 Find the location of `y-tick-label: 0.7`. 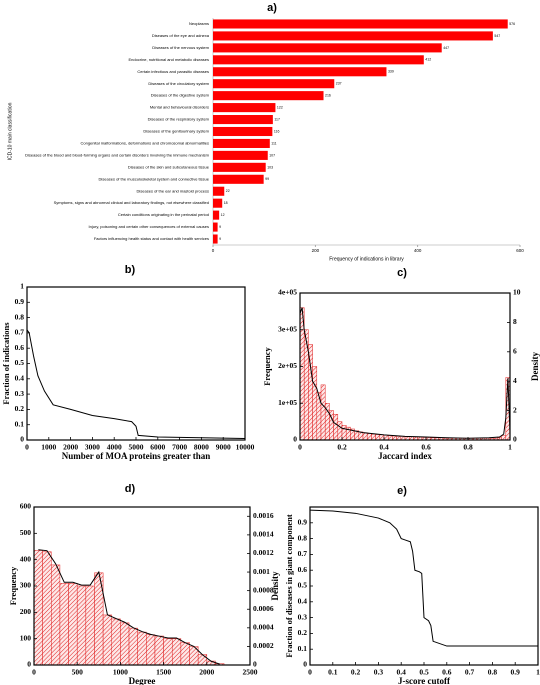

y-tick-label: 0.7 is located at coordinates (20, 332).